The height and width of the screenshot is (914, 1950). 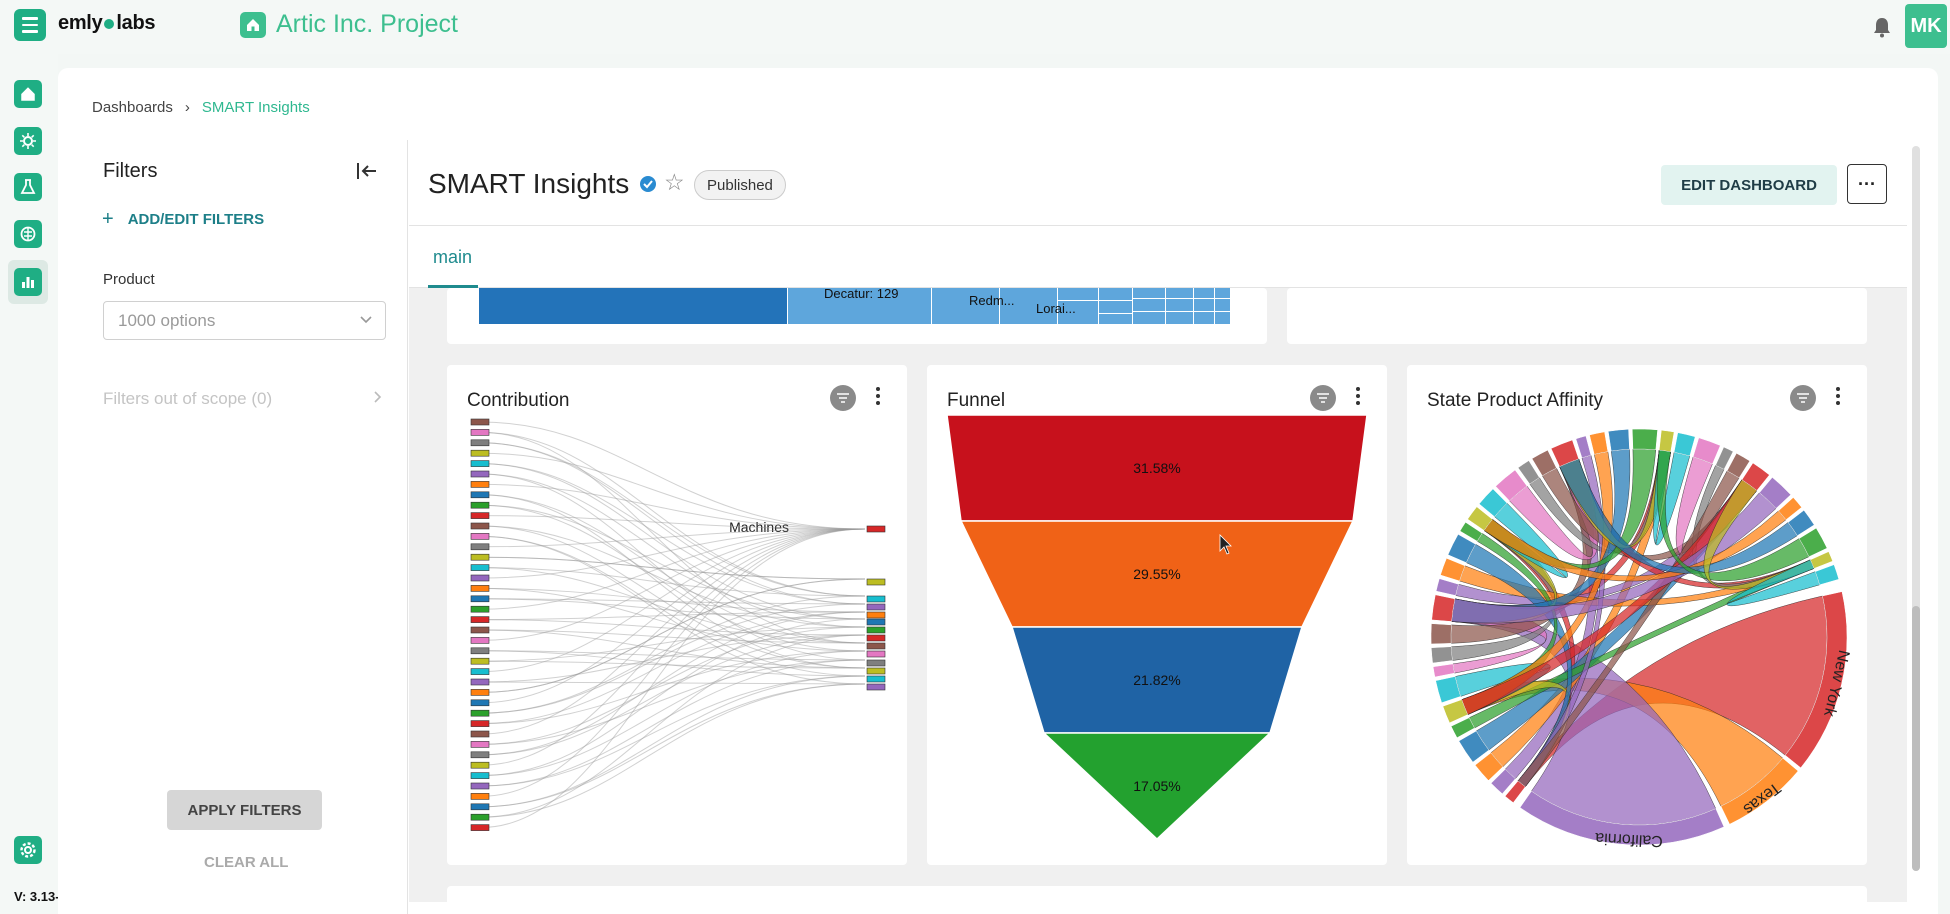 I want to click on nav-home-icon, so click(x=28, y=94).